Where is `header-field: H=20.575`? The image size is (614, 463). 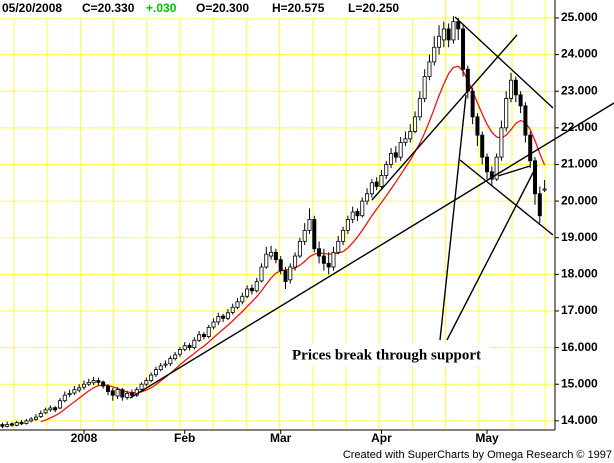 header-field: H=20.575 is located at coordinates (298, 8).